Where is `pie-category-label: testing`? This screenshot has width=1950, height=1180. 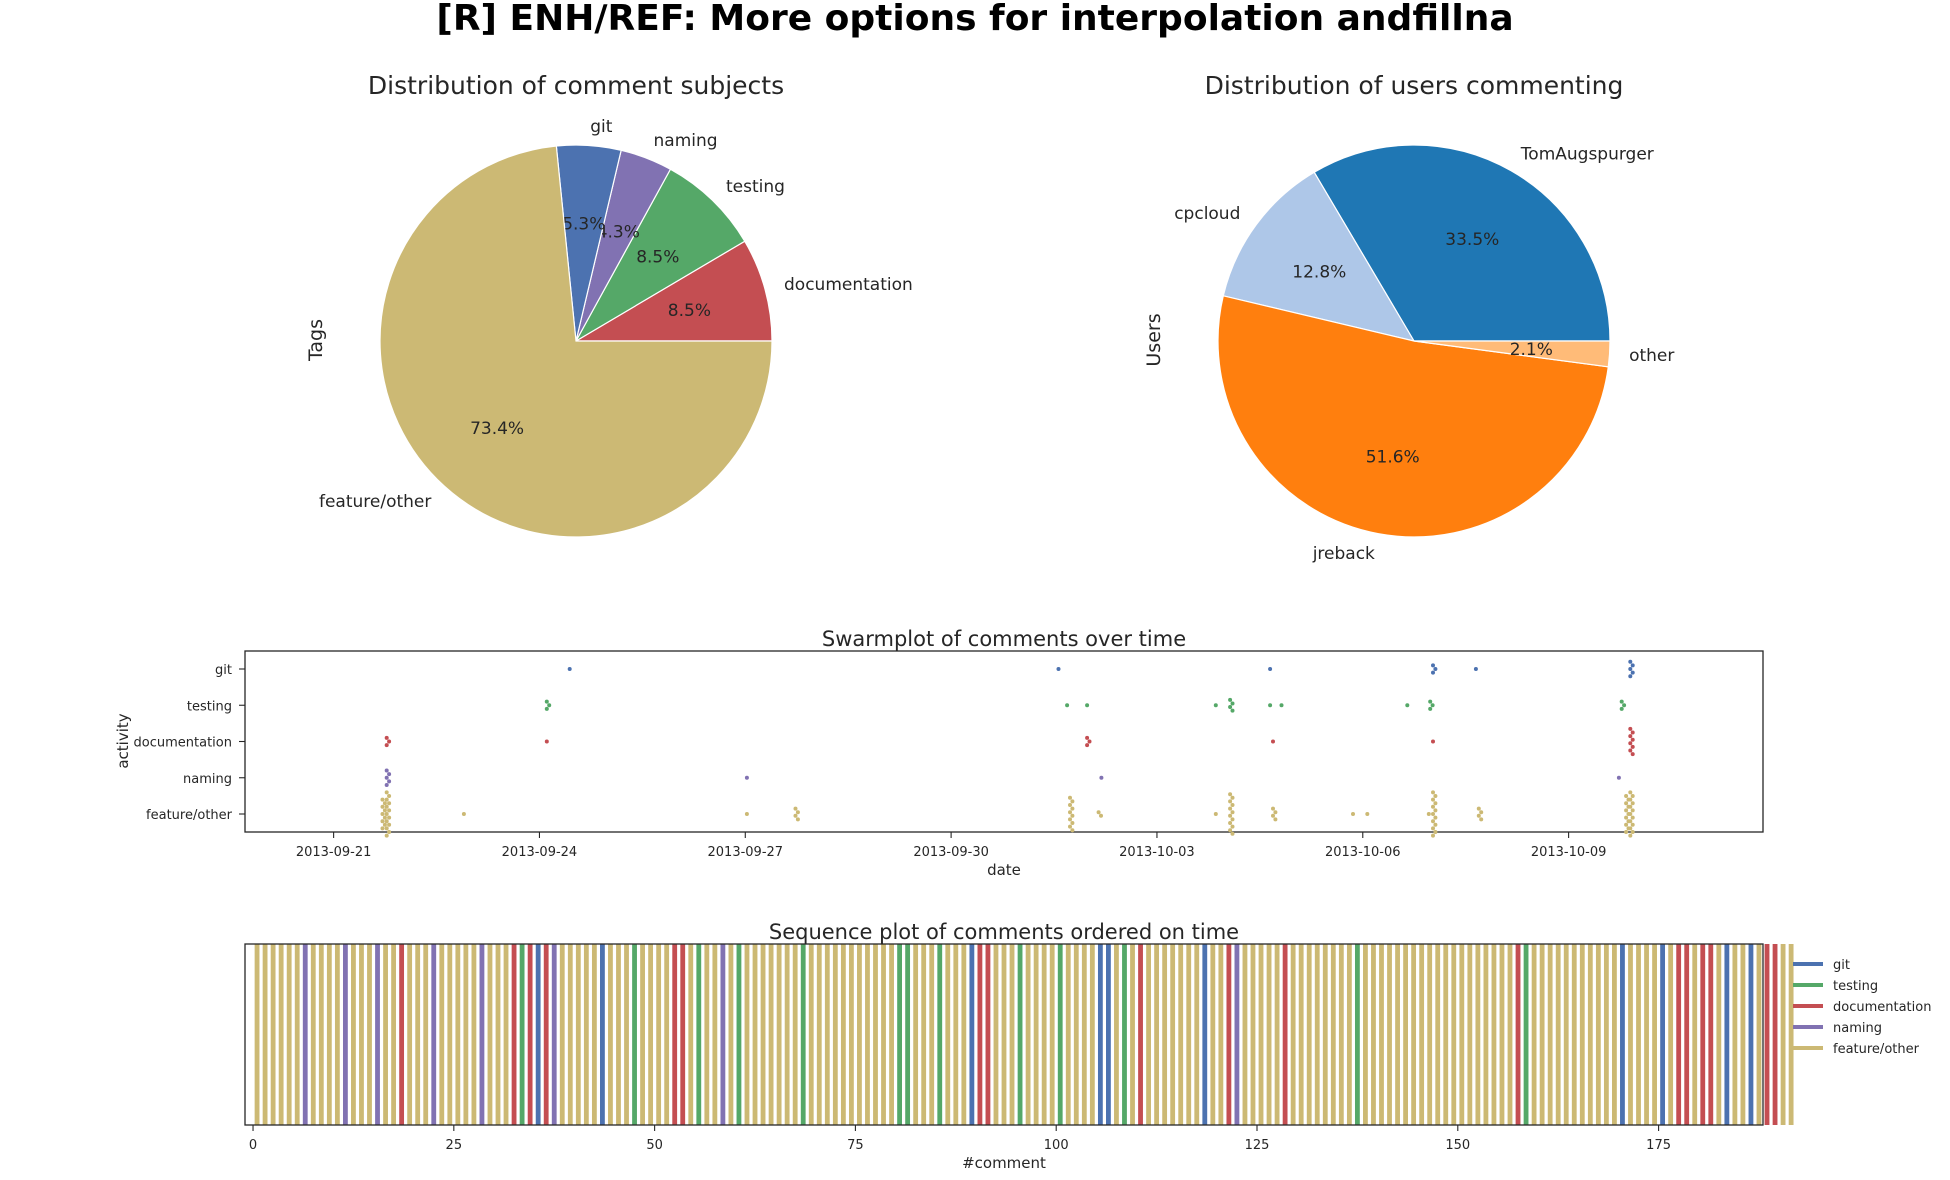
pie-category-label: testing is located at coordinates (755, 187).